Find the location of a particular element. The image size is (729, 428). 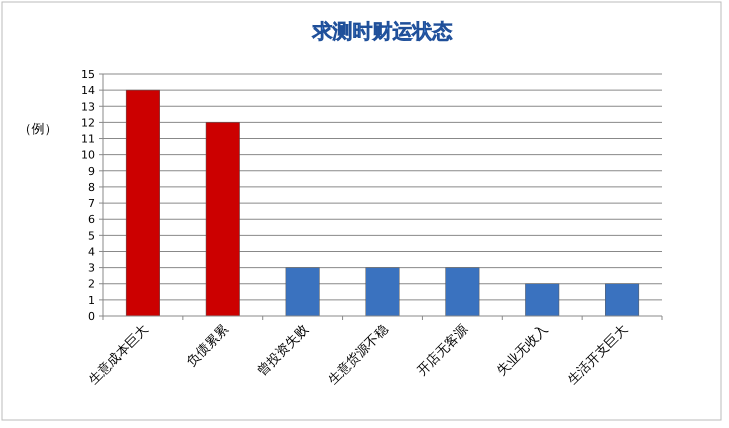

y-tick-label: 9 is located at coordinates (91, 171).